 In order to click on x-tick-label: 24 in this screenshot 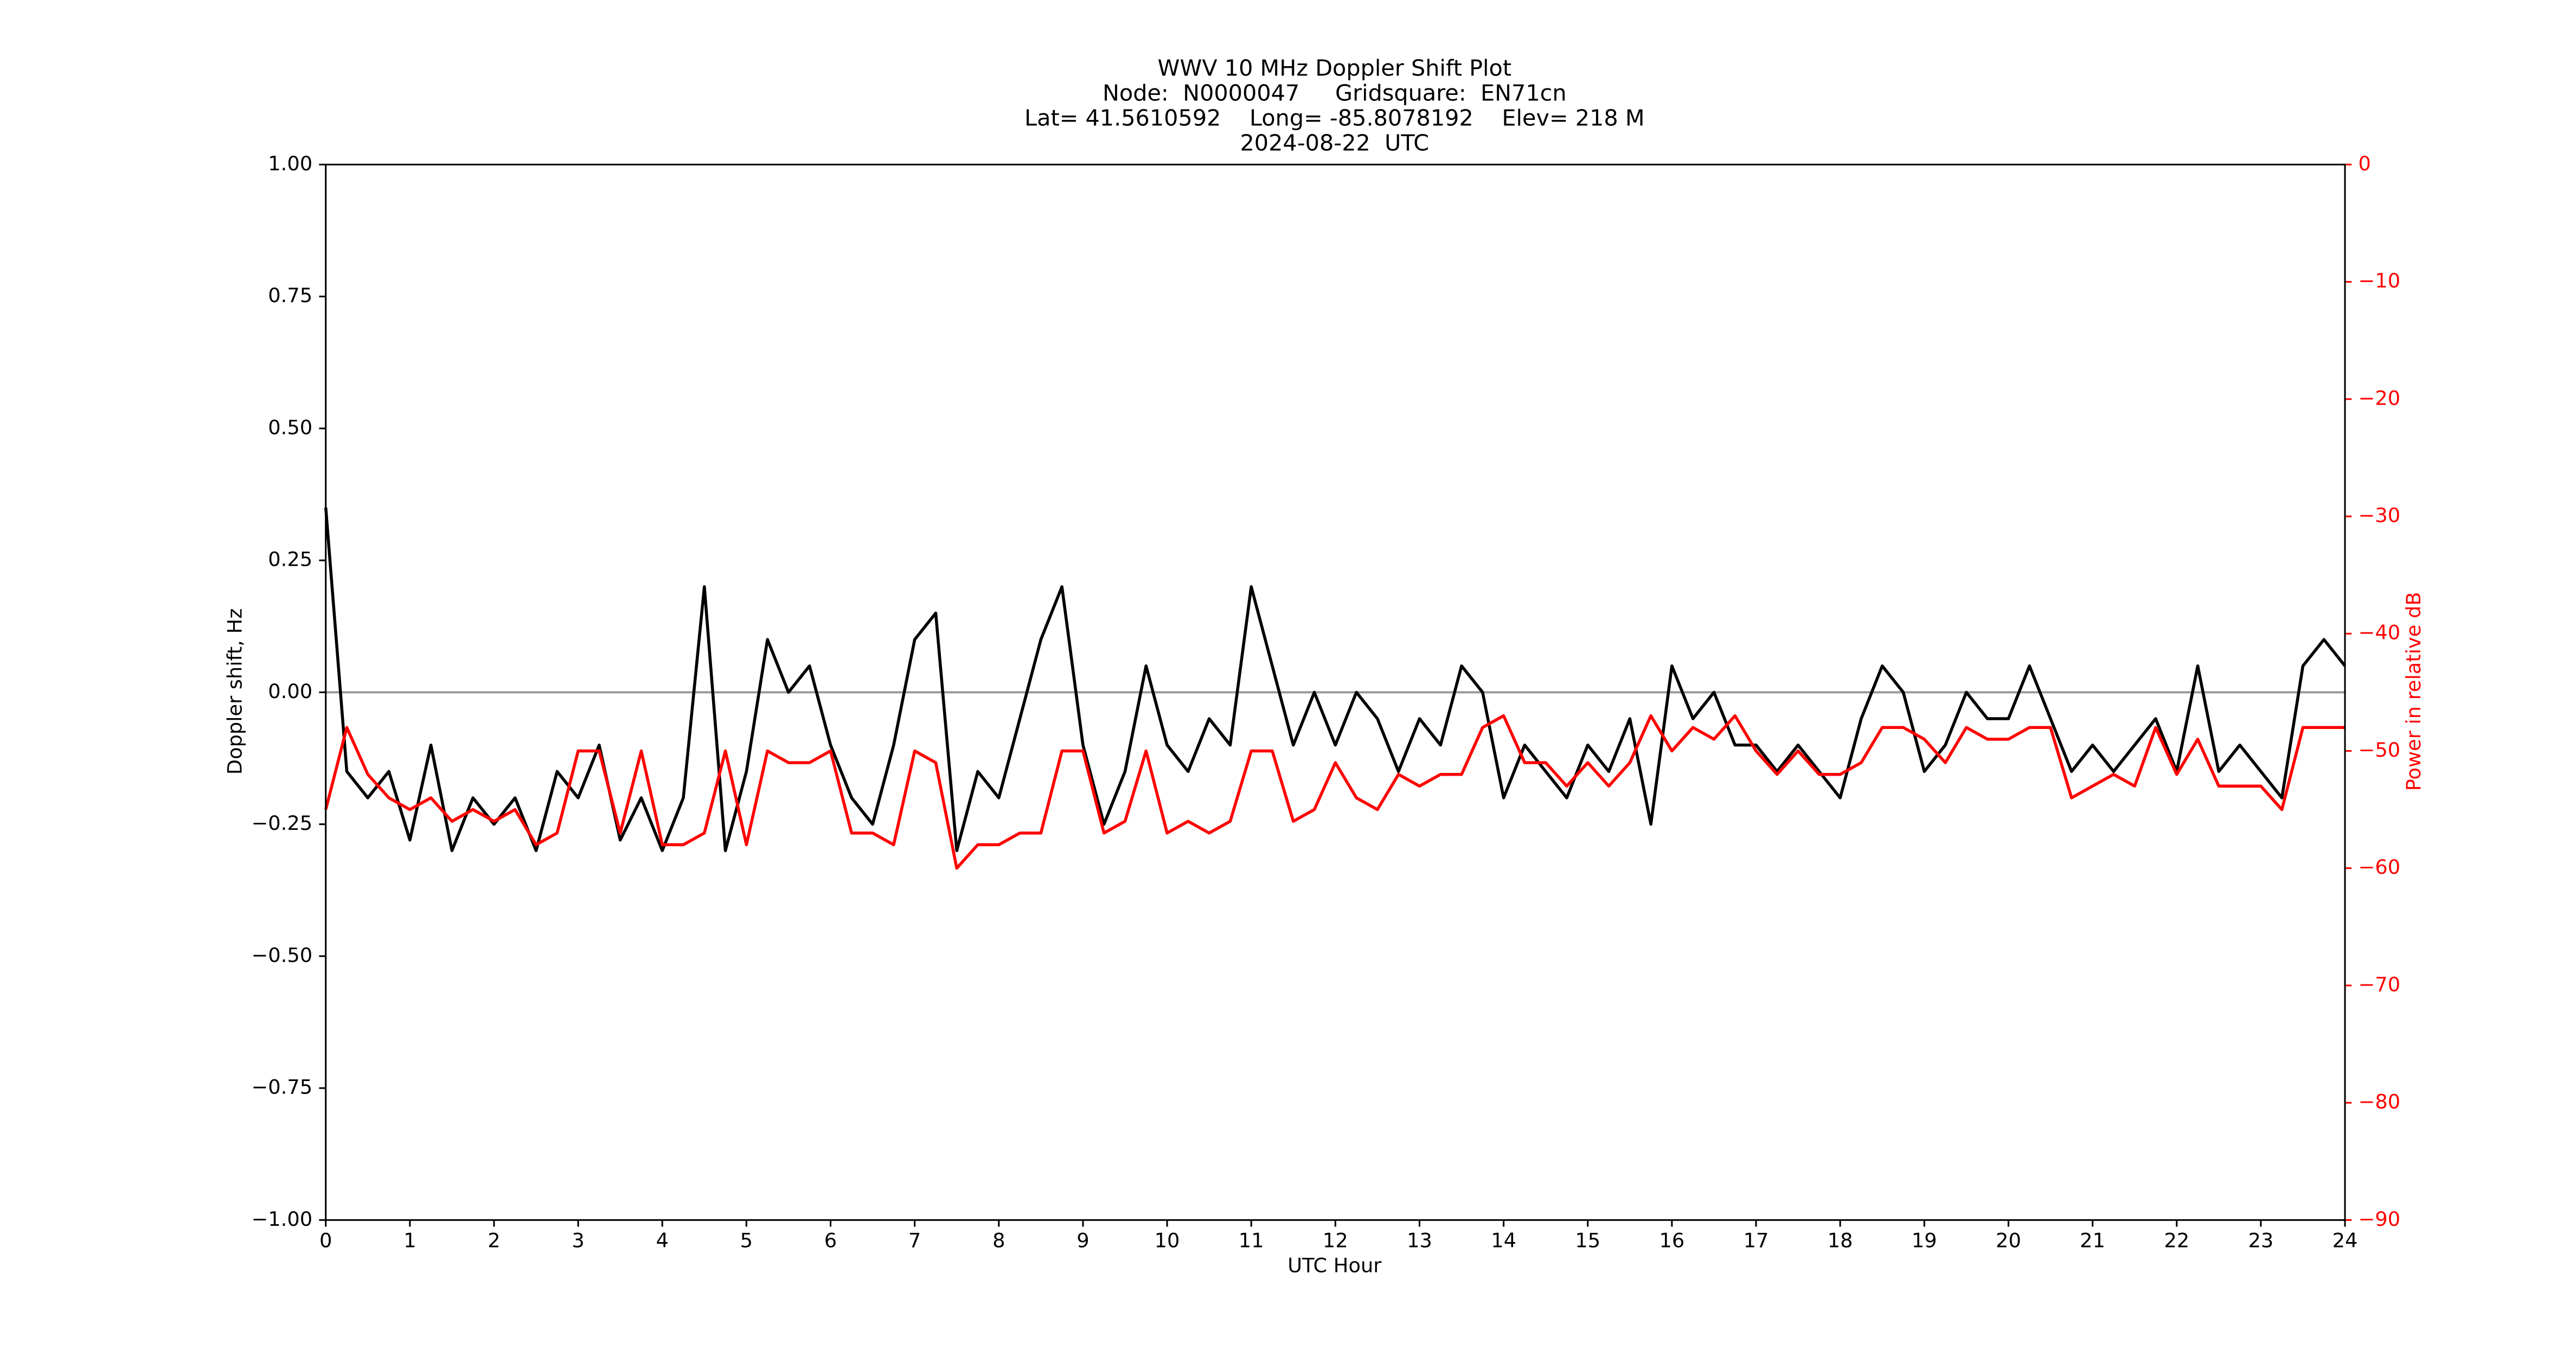, I will do `click(2345, 1240)`.